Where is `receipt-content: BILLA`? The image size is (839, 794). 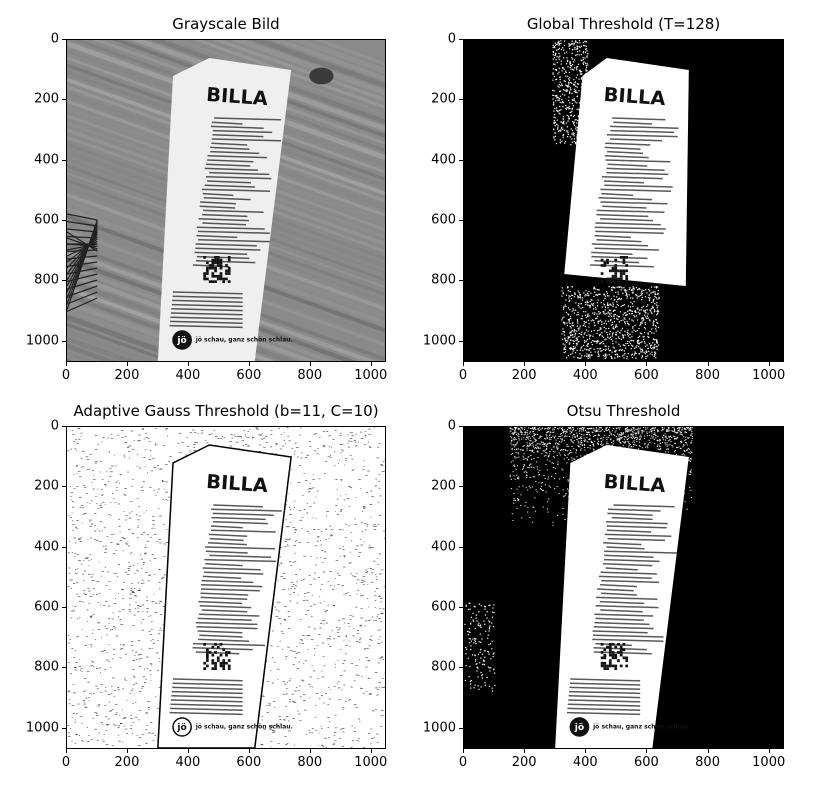 receipt-content: BILLA is located at coordinates (225, 593).